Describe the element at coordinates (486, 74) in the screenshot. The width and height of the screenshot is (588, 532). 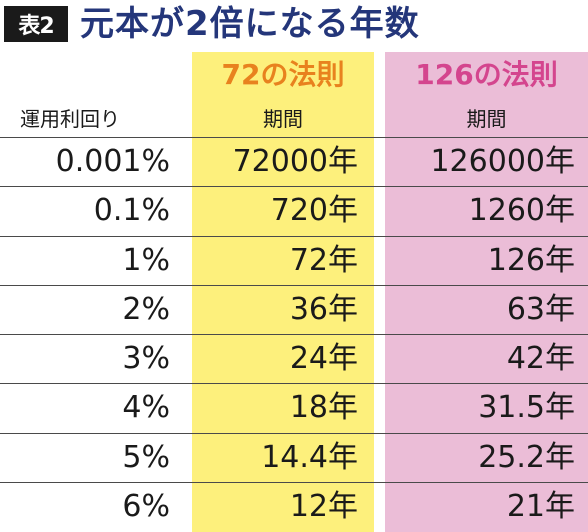
I see `rule126-header: 126の法則` at that location.